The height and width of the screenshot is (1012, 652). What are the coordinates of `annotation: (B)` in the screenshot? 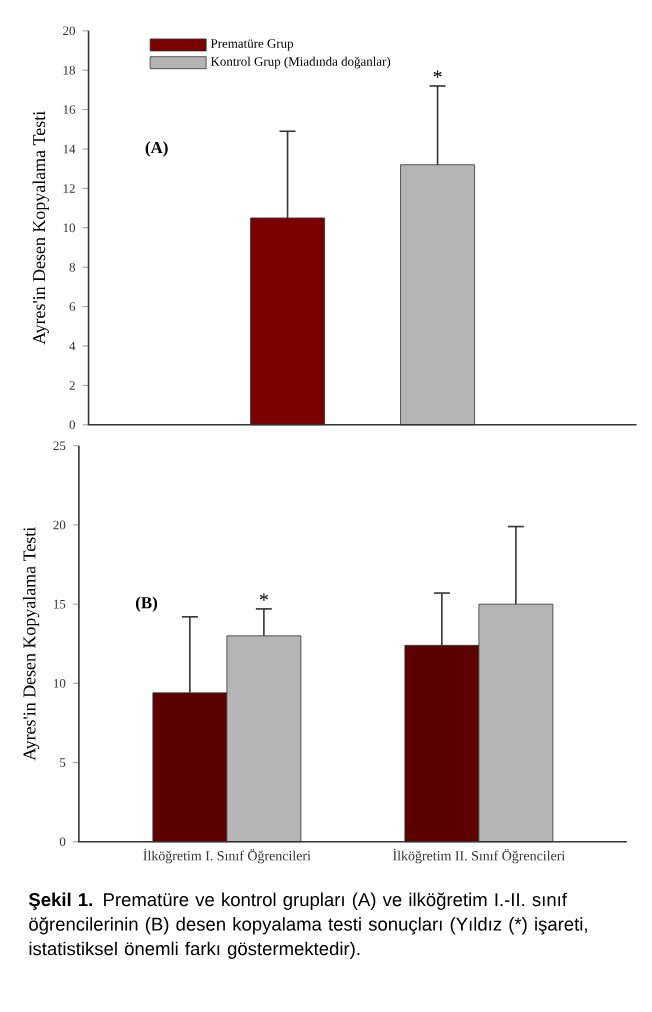 It's located at (146, 604).